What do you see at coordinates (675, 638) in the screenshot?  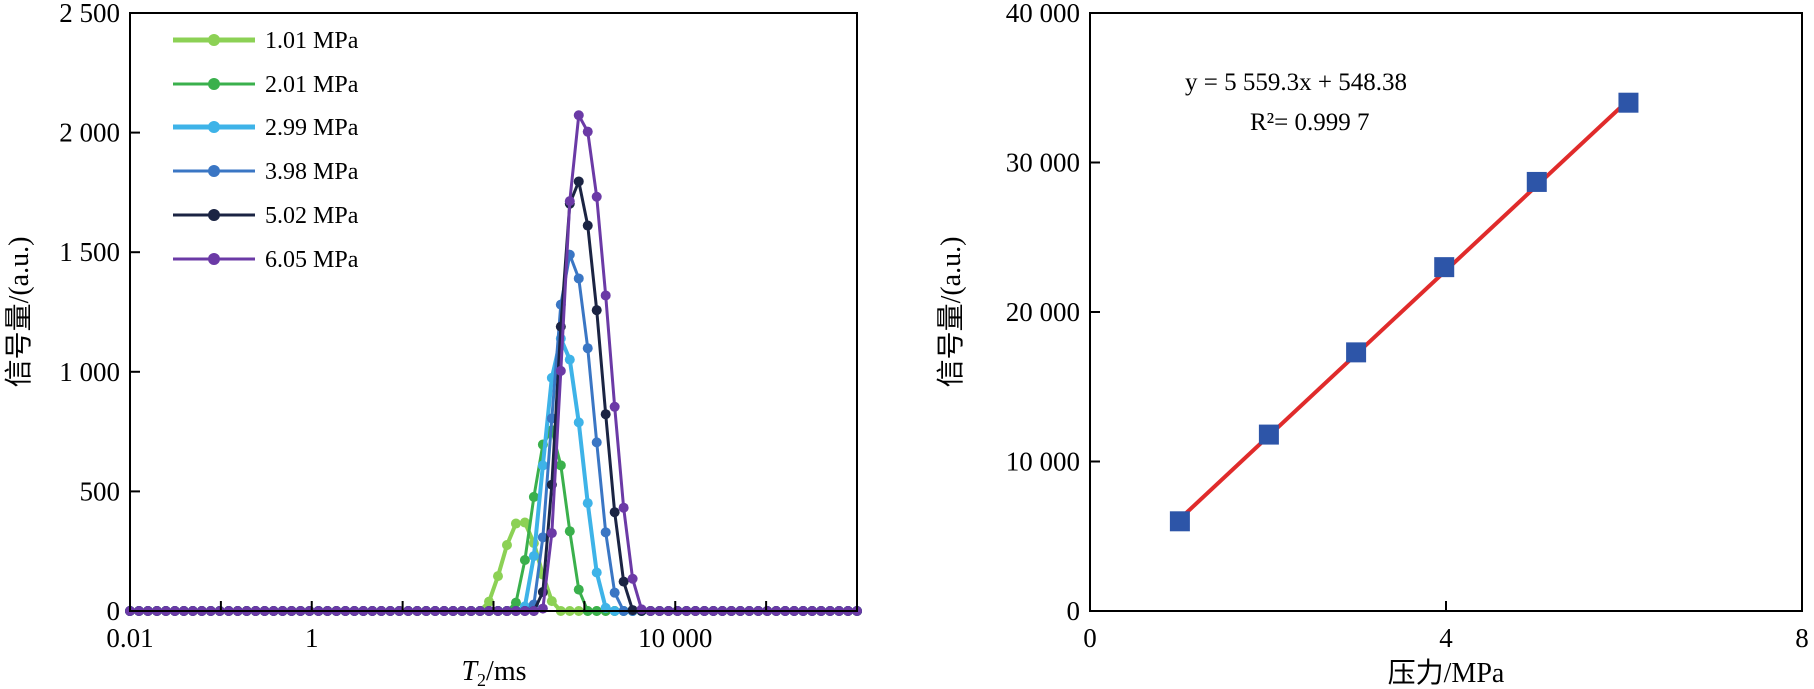 I see `x-tick-label: 10 000` at bounding box center [675, 638].